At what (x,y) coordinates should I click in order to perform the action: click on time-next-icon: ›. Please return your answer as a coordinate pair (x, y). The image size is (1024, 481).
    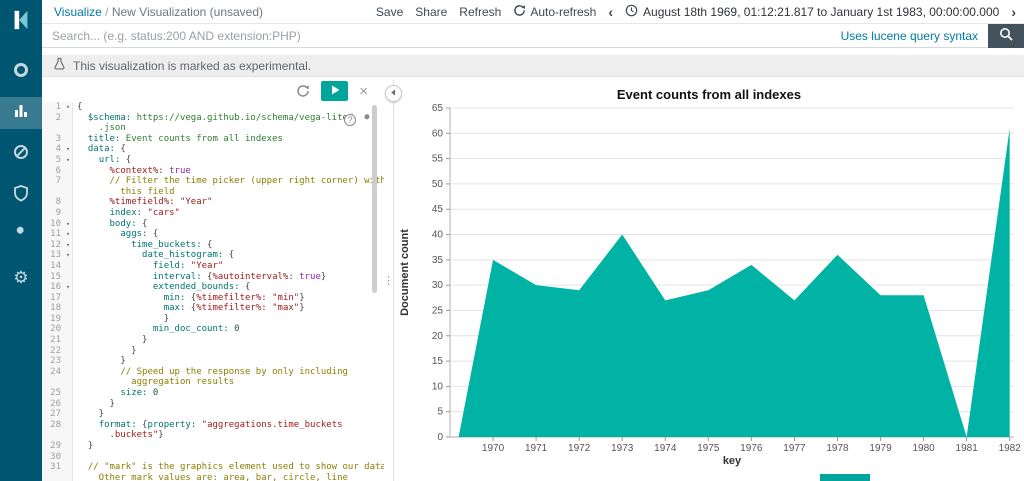
    Looking at the image, I should click on (1013, 11).